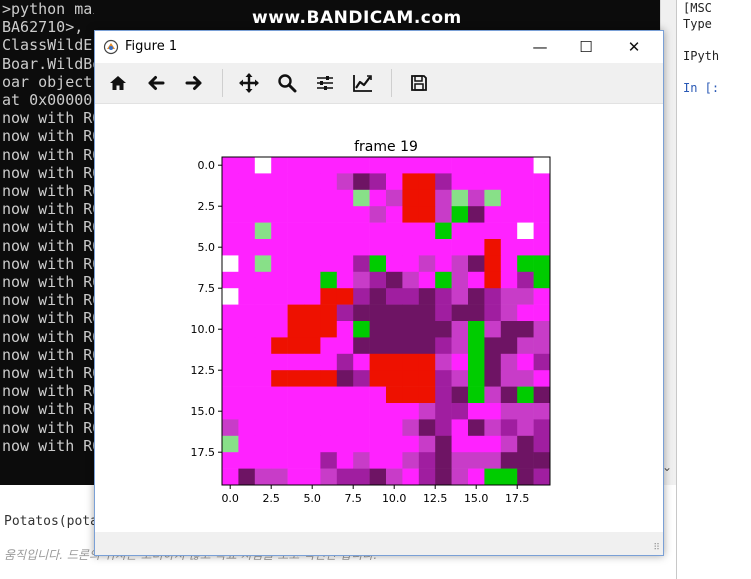 The height and width of the screenshot is (579, 751). I want to click on zoom-icon, so click(287, 83).